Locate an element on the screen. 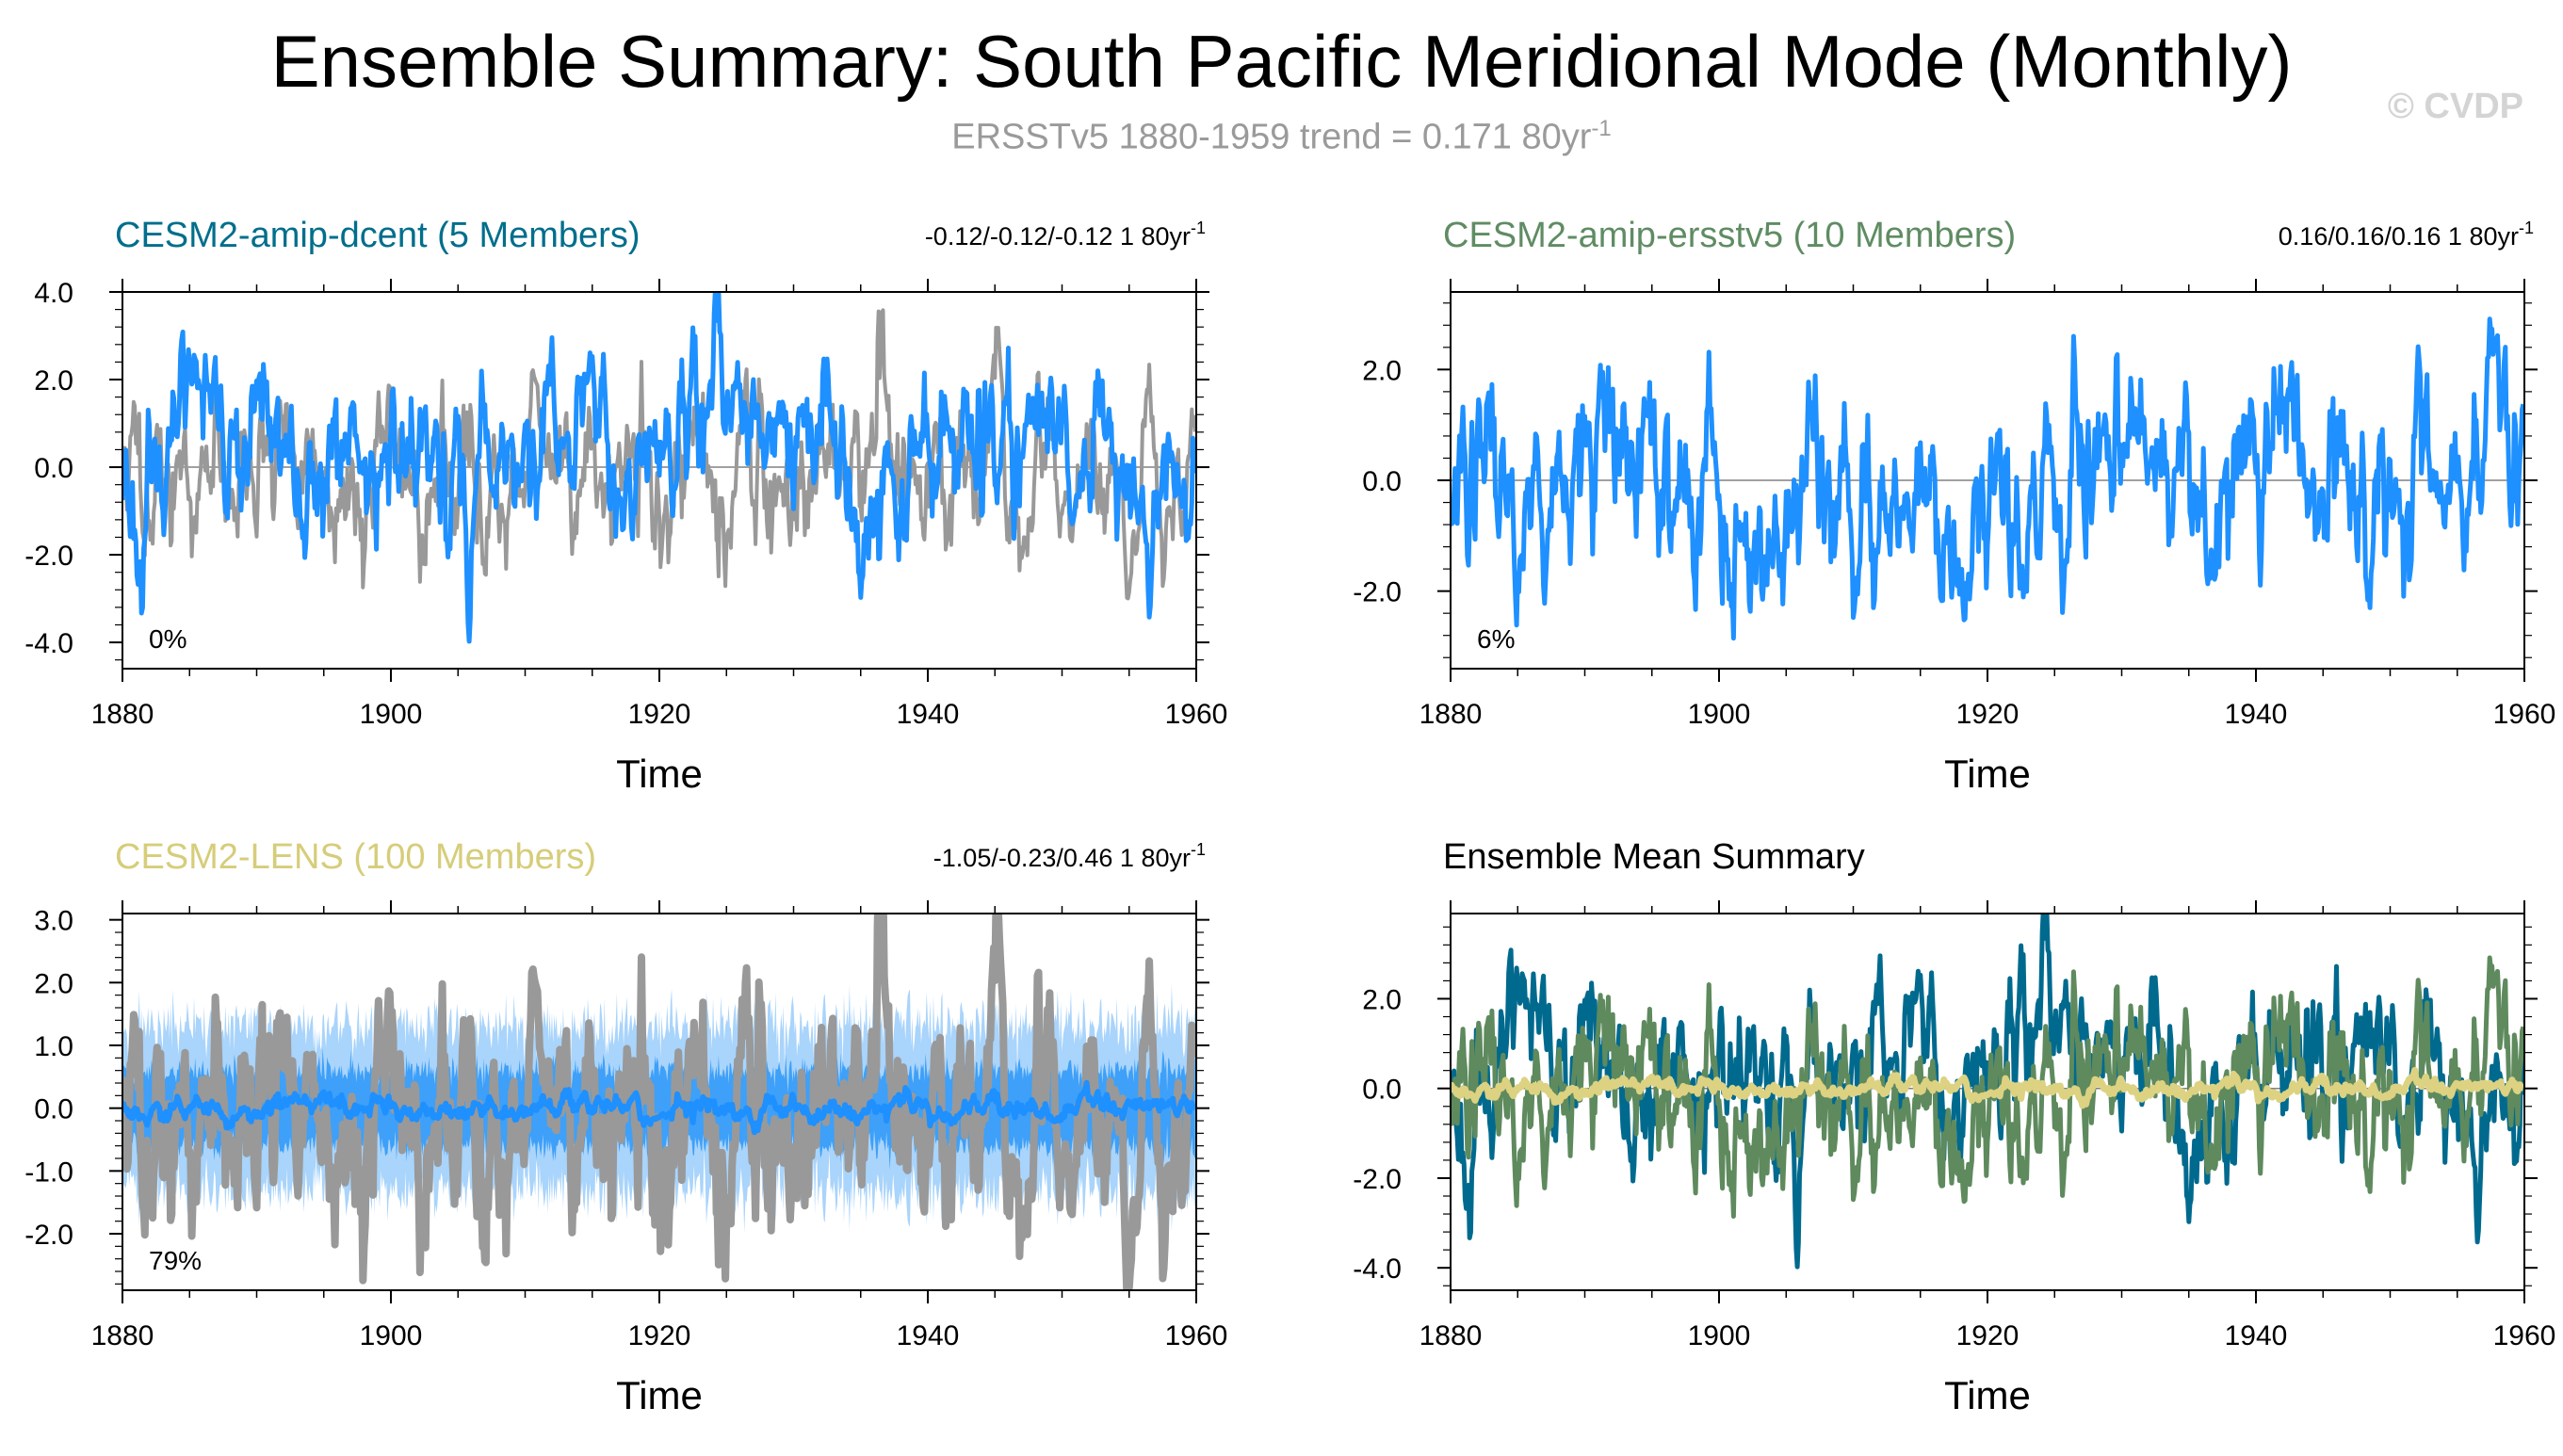 The height and width of the screenshot is (1456, 2563). trend-label: -1.05/-0.23/0.46 1 80yr-1 is located at coordinates (1070, 856).